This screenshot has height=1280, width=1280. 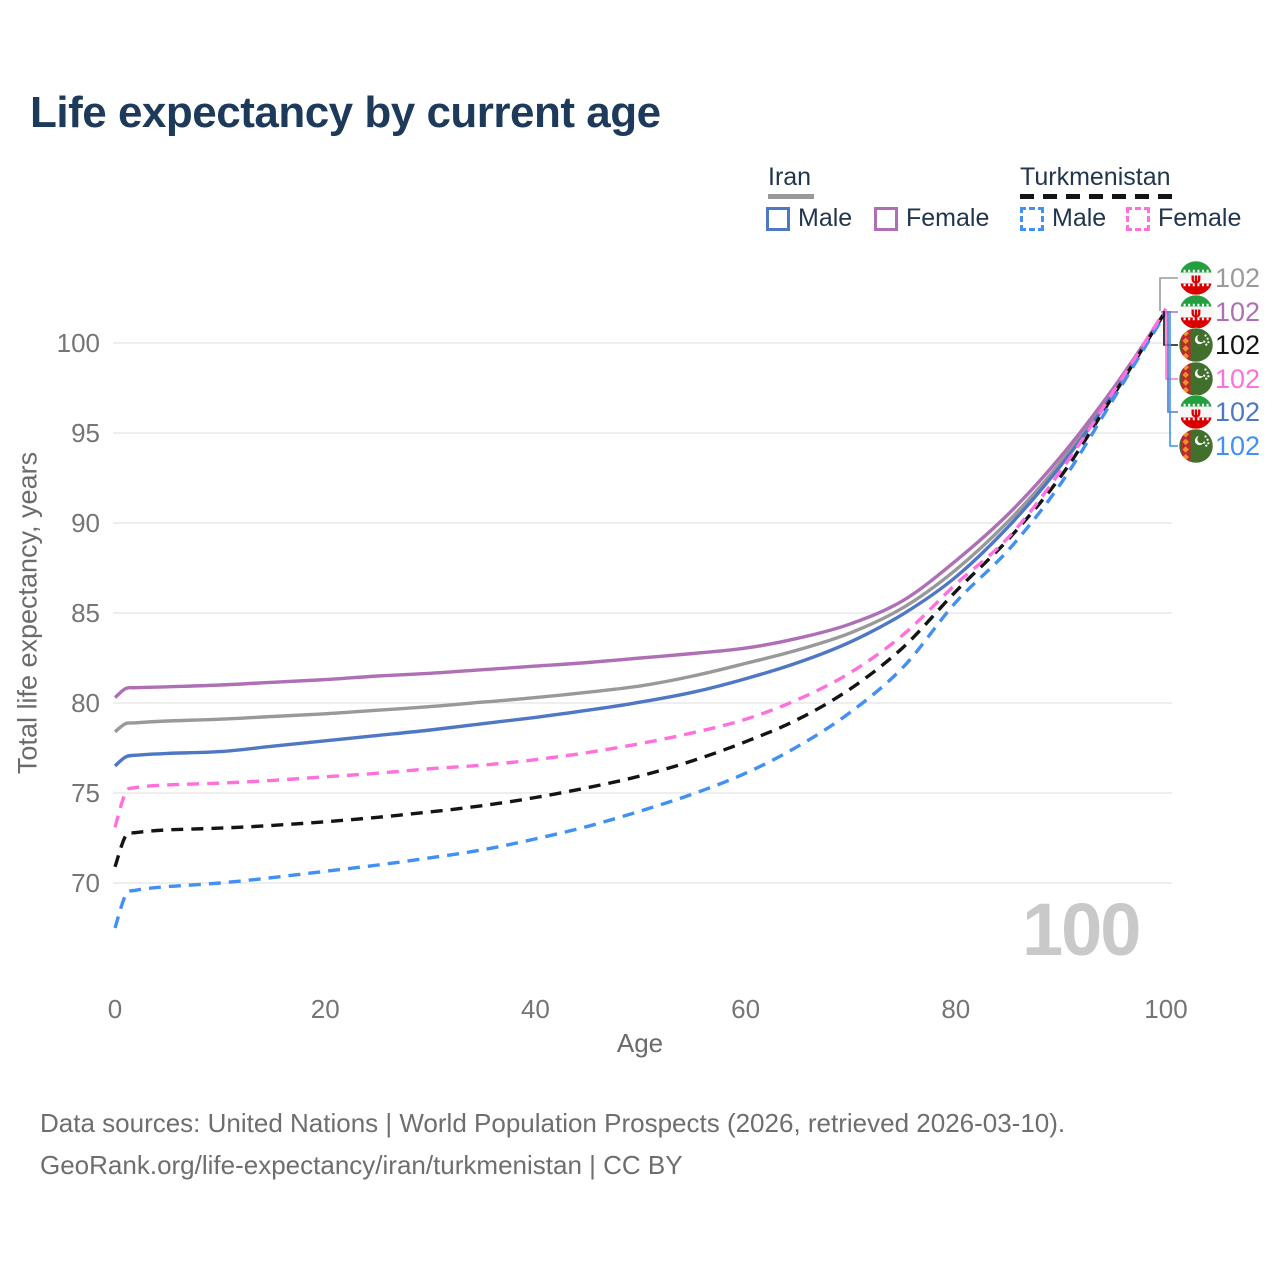 I want to click on x-tick-label: 0, so click(x=115, y=1009).